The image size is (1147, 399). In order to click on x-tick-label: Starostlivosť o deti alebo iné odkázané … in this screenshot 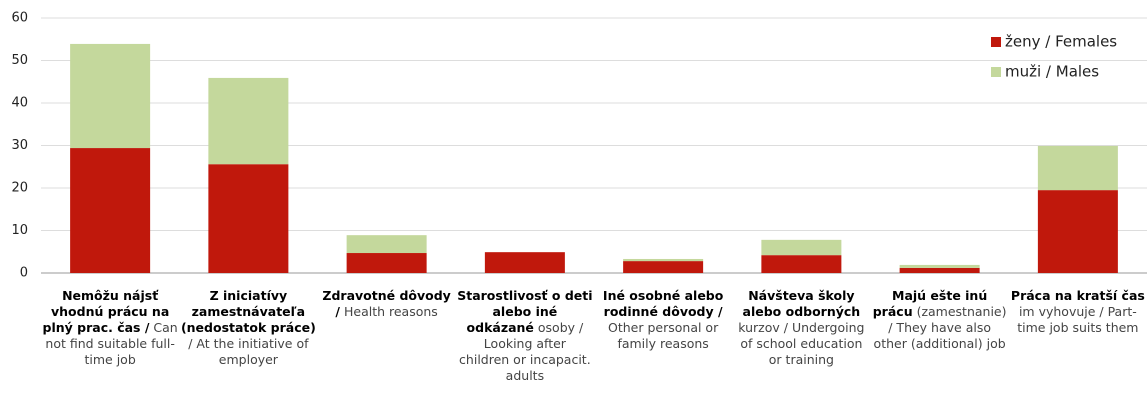, I will do `click(525, 336)`.